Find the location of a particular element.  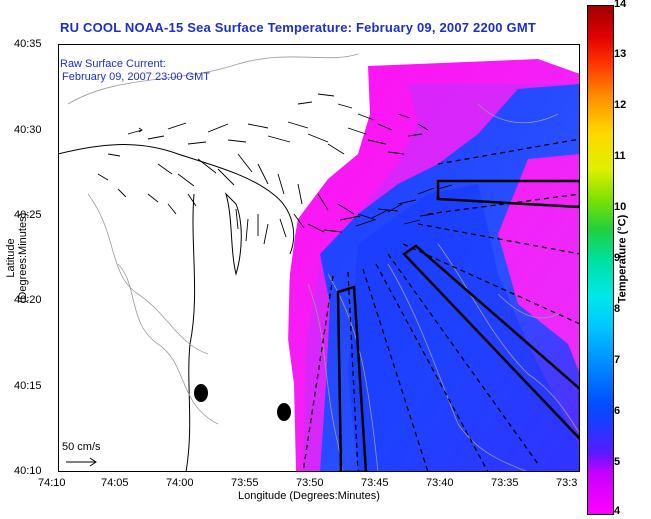

current-legend-date: February 09, 2007 23:00 GMT is located at coordinates (136, 77).